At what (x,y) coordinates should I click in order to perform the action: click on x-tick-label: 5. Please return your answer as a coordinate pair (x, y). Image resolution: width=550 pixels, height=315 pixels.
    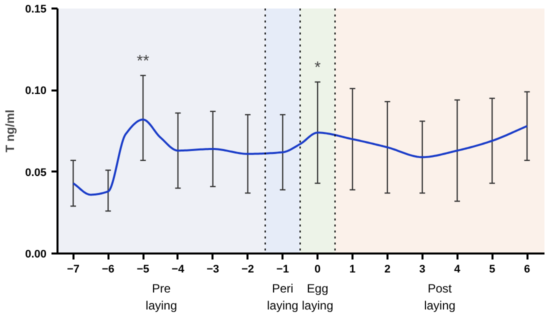
    Looking at the image, I should click on (492, 270).